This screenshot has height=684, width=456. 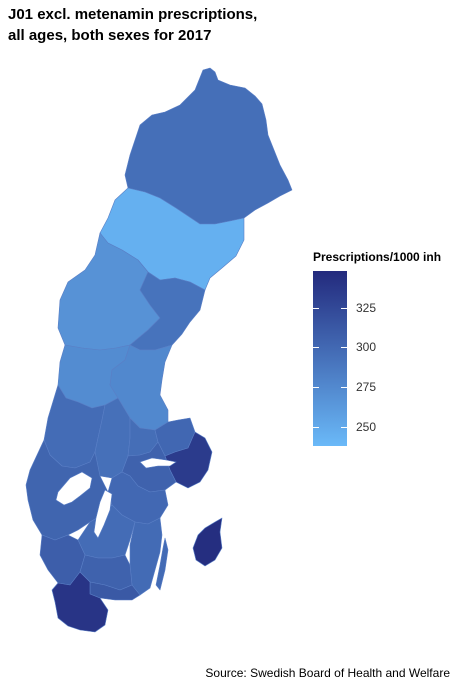 I want to click on map-title-line-2: all ages, both sexes for 2017, so click(x=110, y=35).